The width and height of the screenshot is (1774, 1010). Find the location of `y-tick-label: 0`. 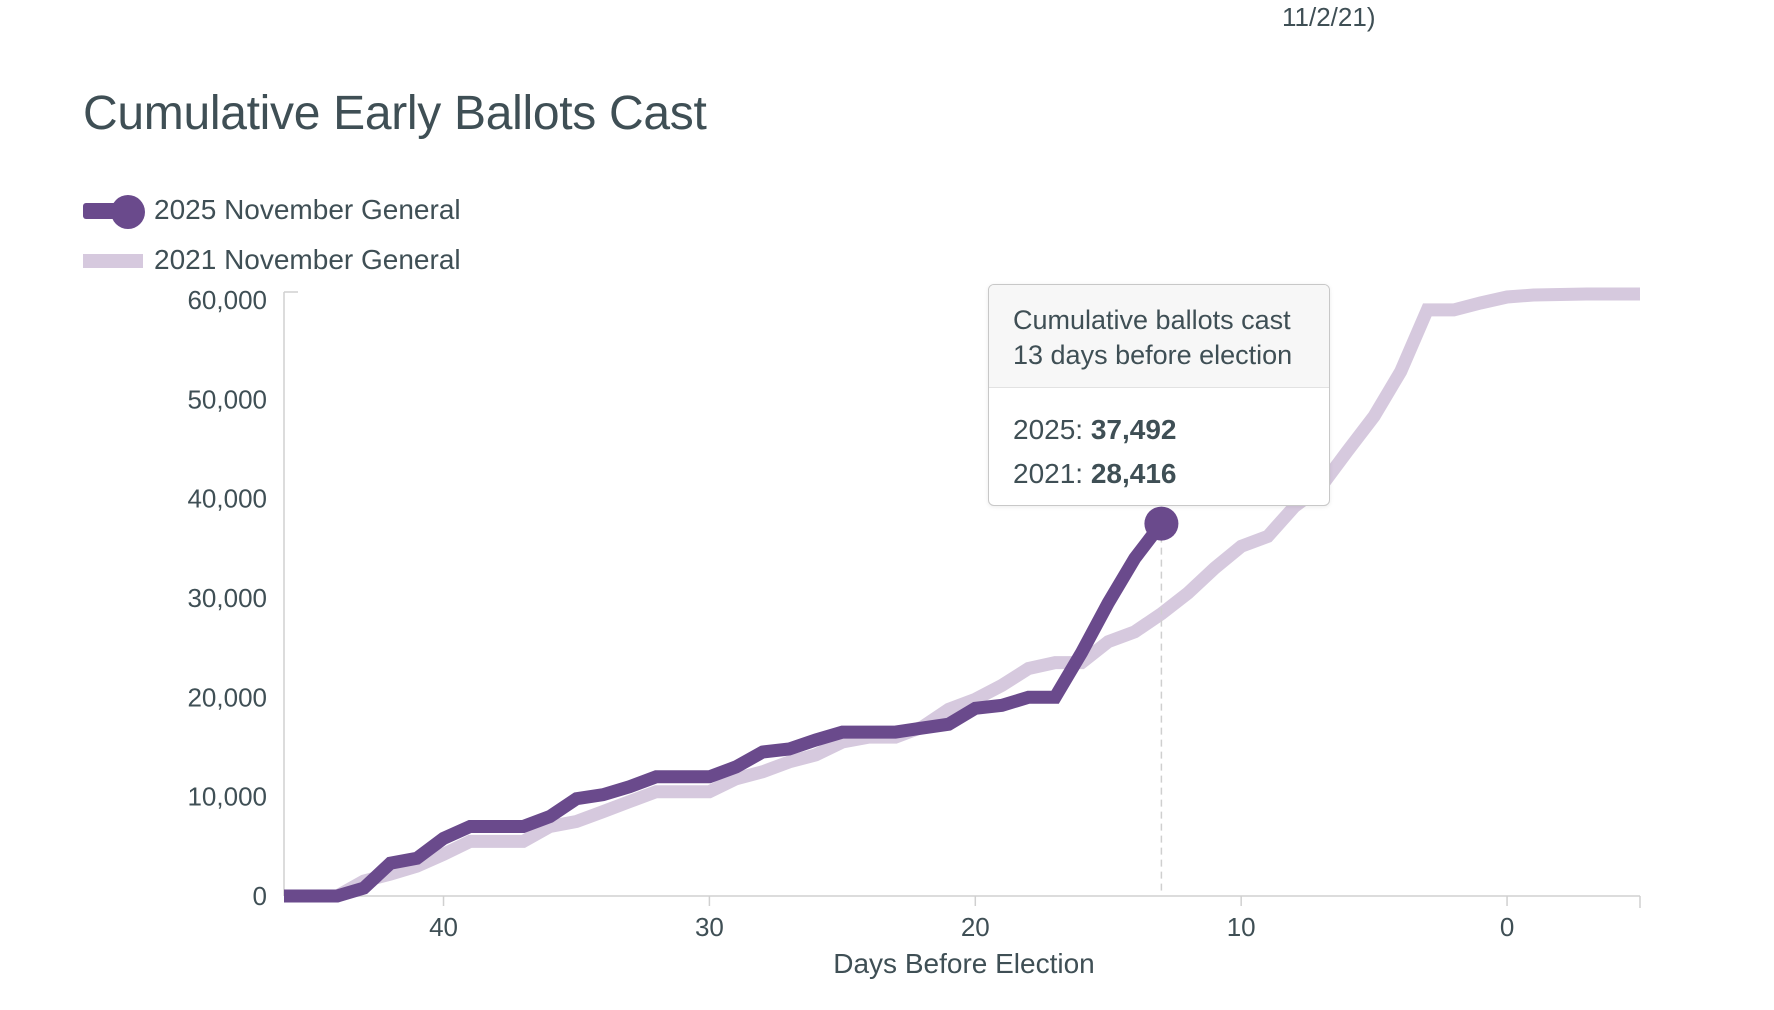

y-tick-label: 0 is located at coordinates (260, 896).